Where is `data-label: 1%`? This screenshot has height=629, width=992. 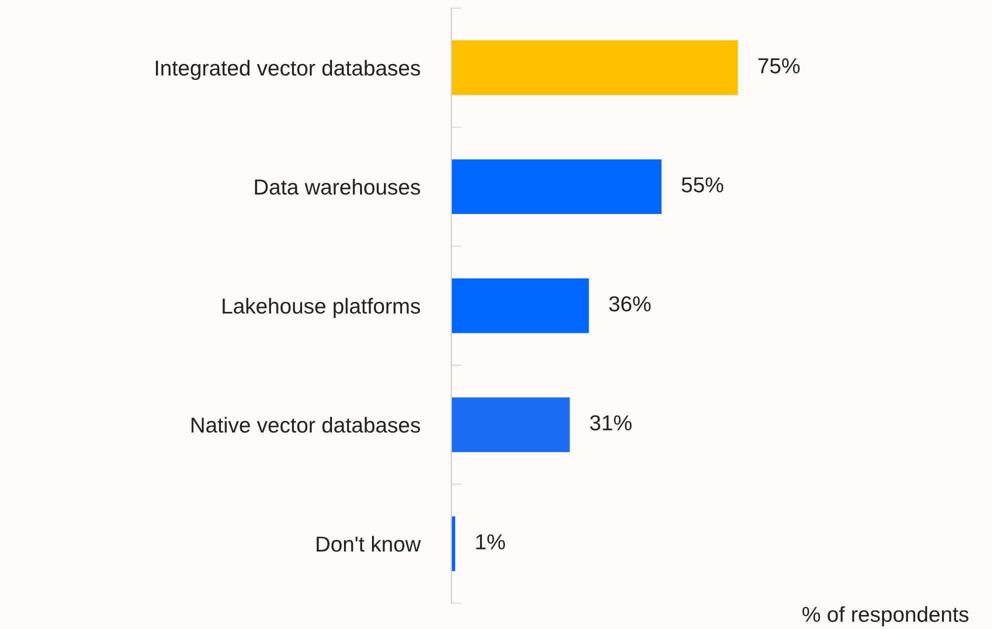 data-label: 1% is located at coordinates (490, 542).